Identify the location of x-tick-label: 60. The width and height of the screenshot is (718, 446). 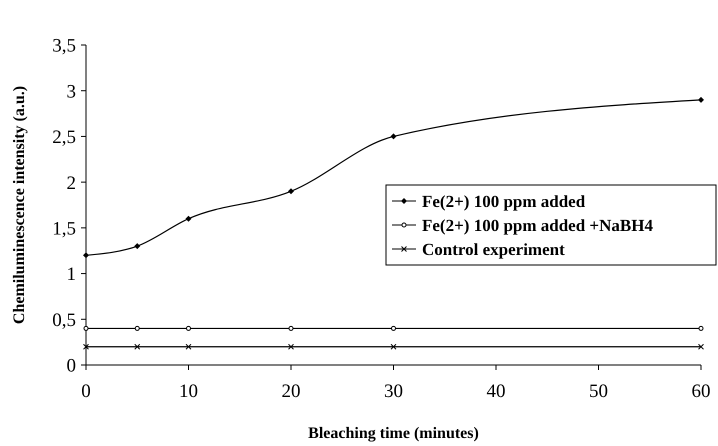
(701, 391).